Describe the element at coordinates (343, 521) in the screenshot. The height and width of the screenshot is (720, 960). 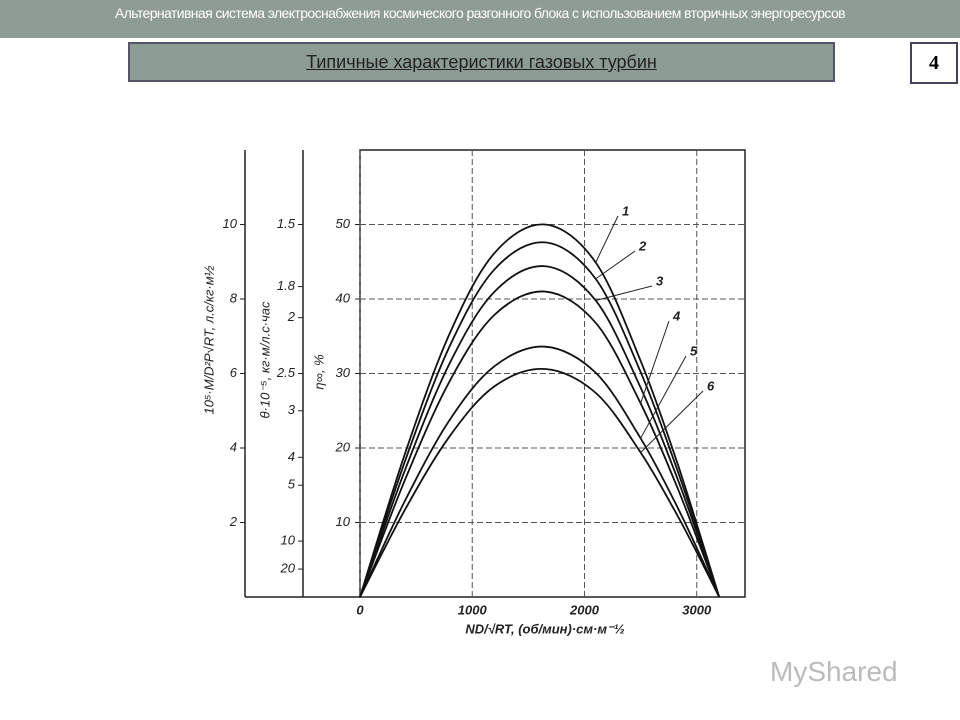
I see `y-tick-label: 10` at that location.